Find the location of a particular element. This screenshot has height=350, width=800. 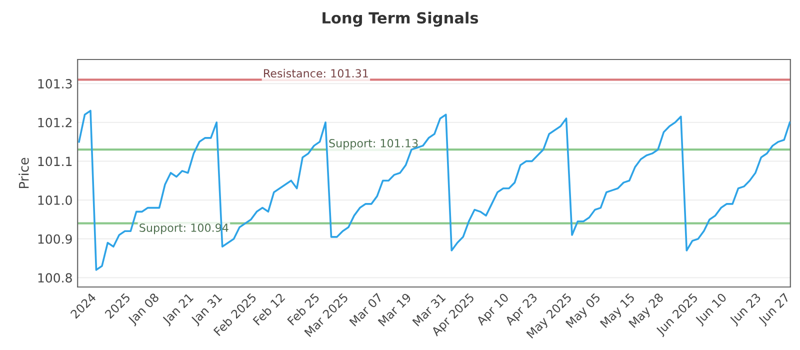

y-tick-label: 100.9 is located at coordinates (55, 239).